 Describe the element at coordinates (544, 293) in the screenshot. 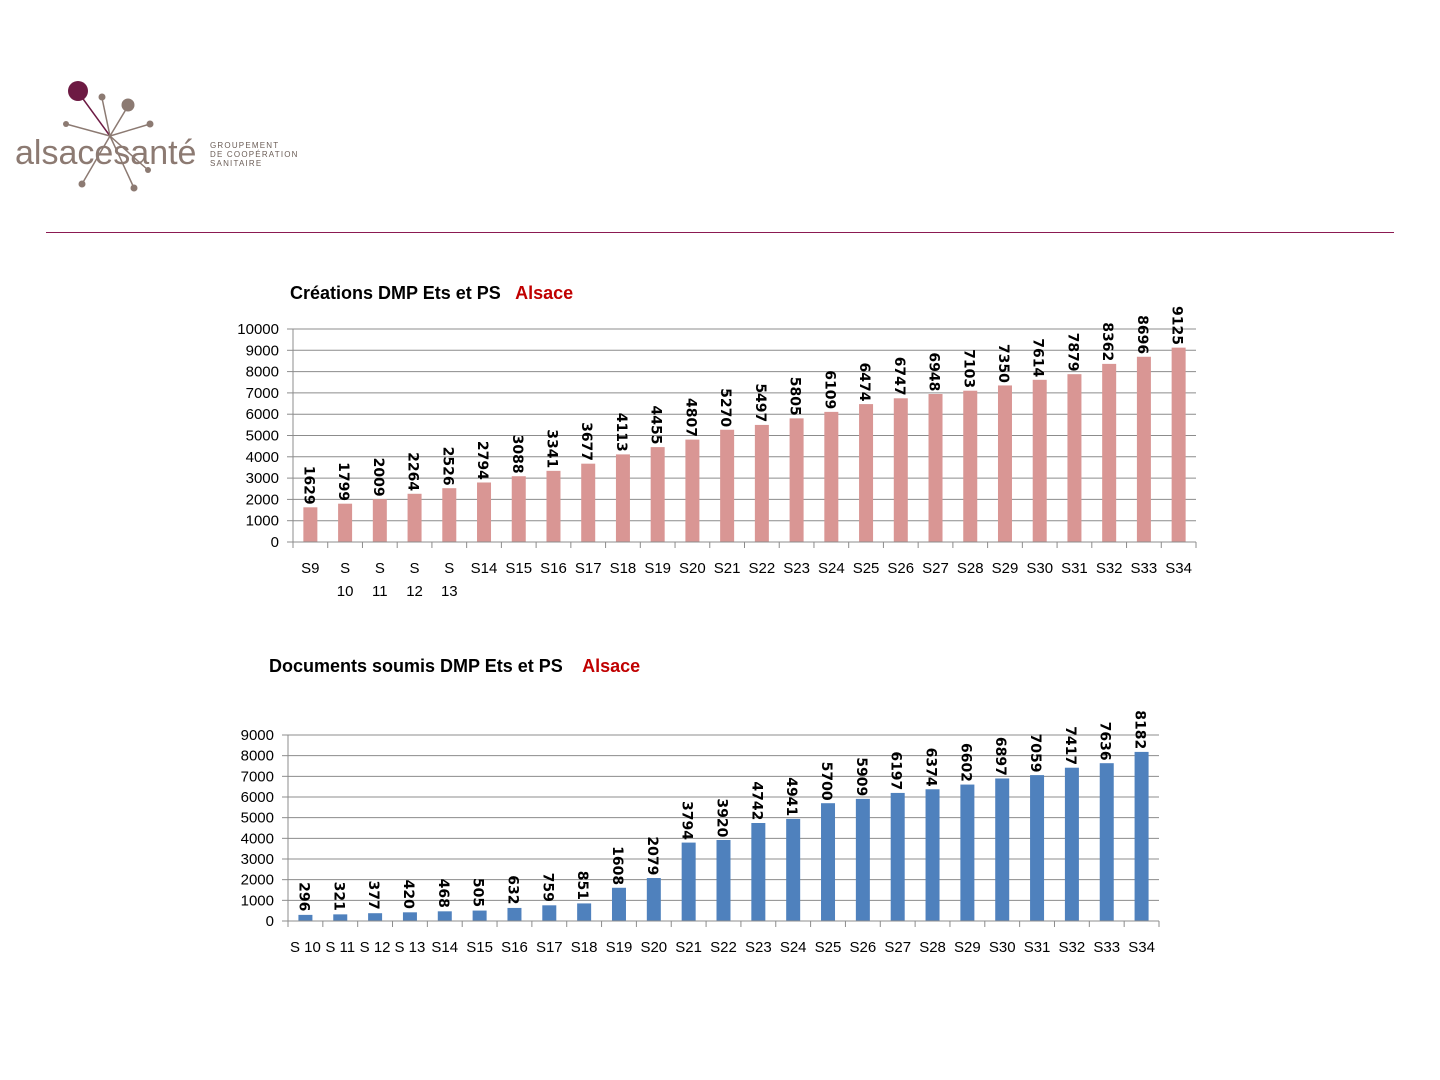

I see `chart1-title-accent: Alsace` at that location.